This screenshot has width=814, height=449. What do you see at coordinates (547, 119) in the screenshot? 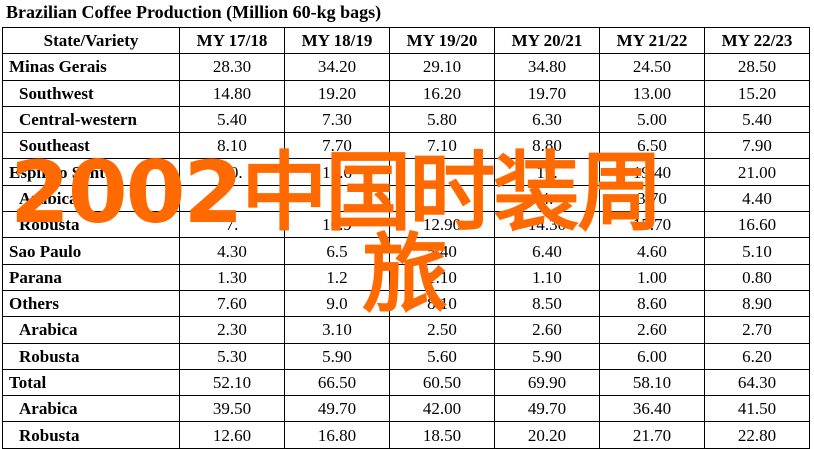
I see `value-cell: 6.30` at bounding box center [547, 119].